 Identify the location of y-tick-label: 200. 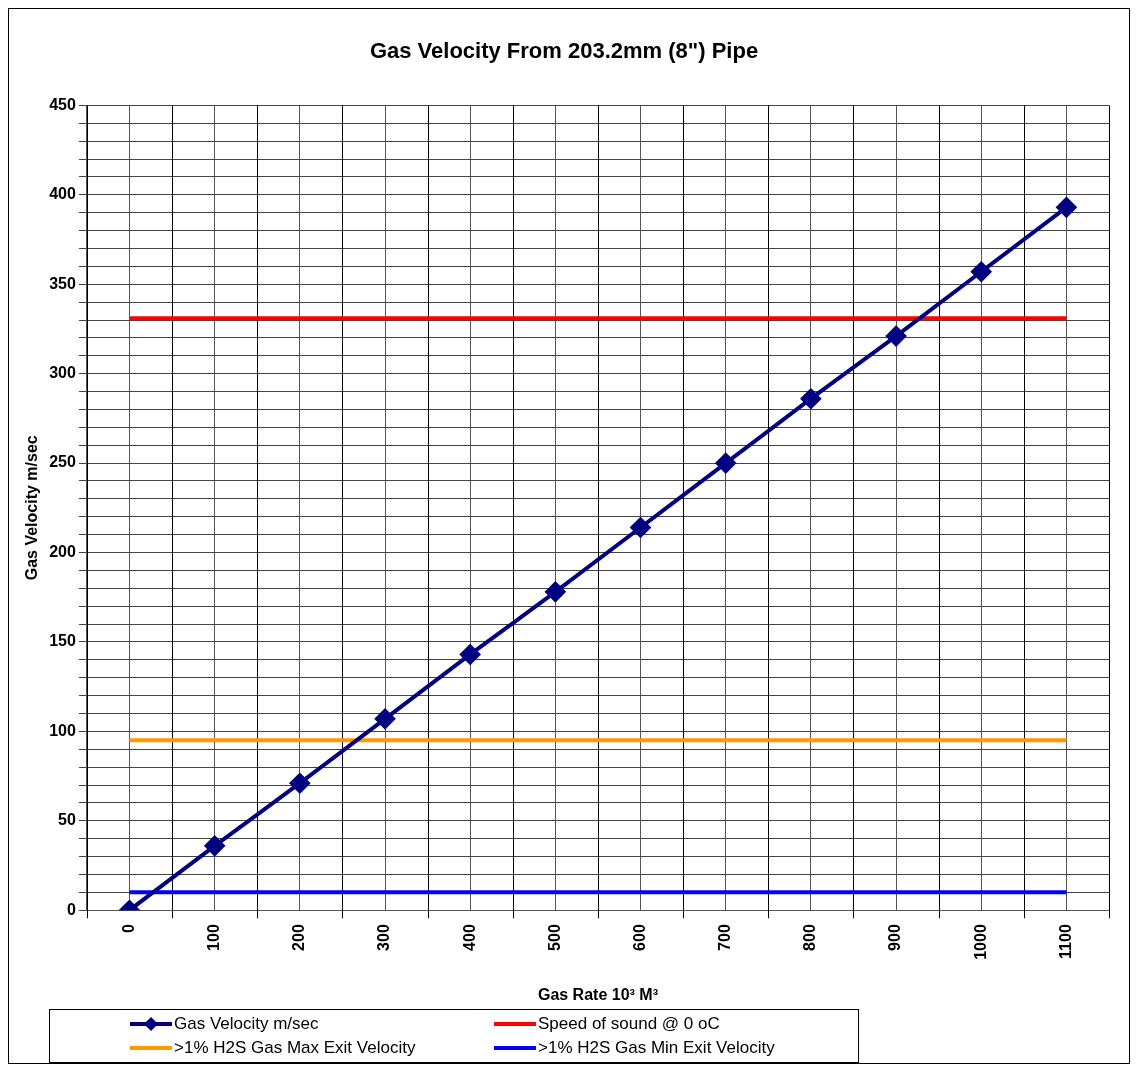
(62, 551).